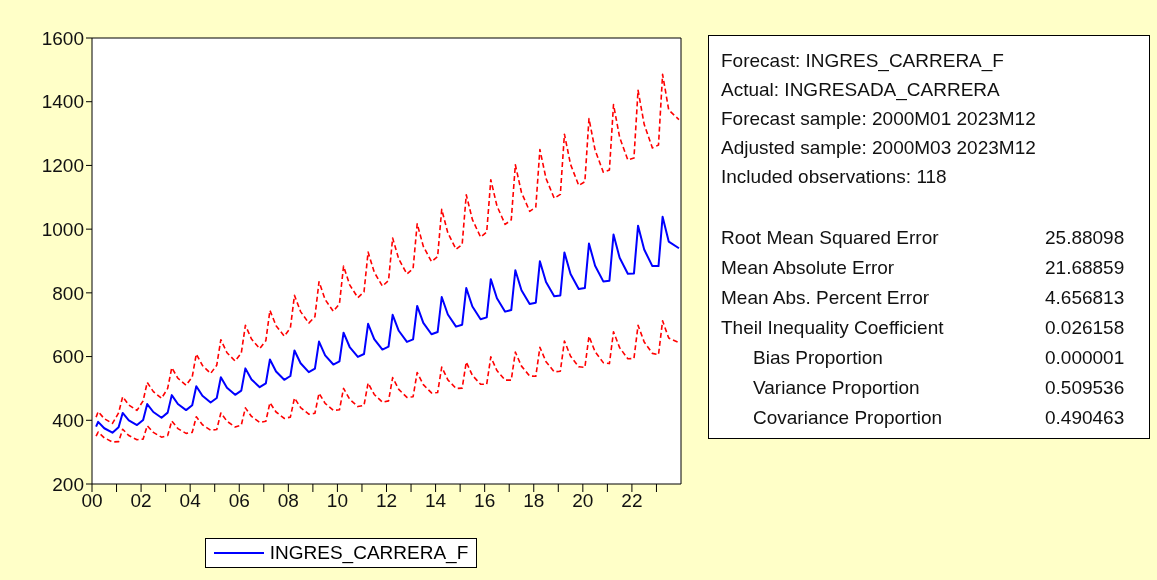 Image resolution: width=1157 pixels, height=580 pixels. What do you see at coordinates (1085, 298) in the screenshot?
I see `text: 4.656813` at bounding box center [1085, 298].